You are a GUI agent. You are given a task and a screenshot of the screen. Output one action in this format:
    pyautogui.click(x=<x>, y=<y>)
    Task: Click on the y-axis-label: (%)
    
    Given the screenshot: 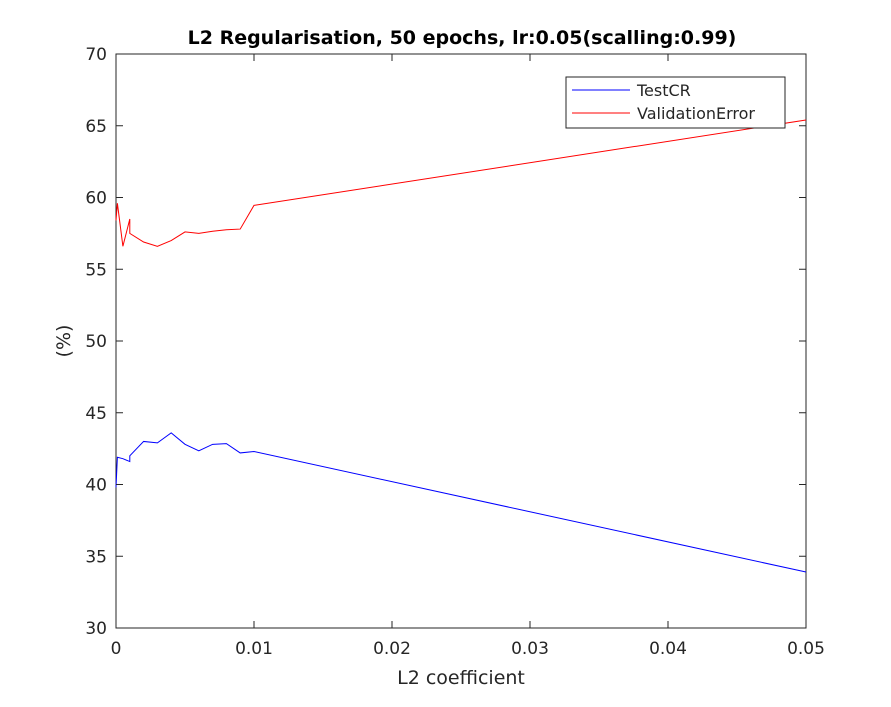 What is the action you would take?
    pyautogui.click(x=64, y=341)
    